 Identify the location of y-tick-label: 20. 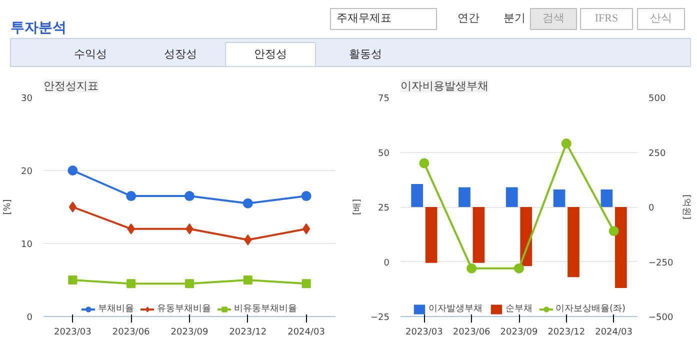
(27, 172).